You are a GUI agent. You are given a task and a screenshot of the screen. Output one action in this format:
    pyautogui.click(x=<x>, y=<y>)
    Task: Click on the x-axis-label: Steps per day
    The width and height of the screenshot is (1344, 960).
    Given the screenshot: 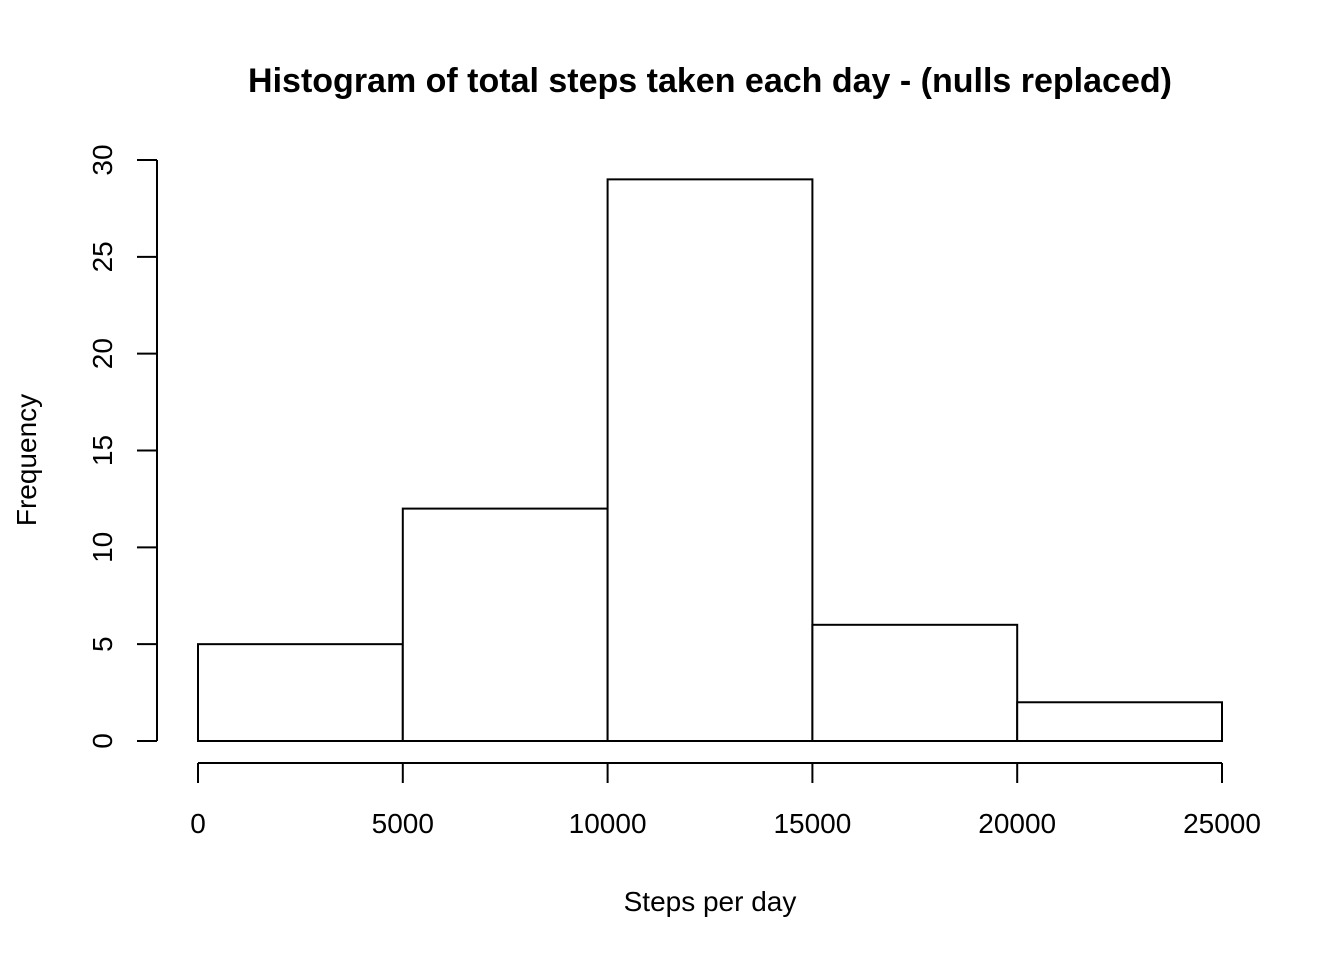 What is the action you would take?
    pyautogui.click(x=710, y=901)
    